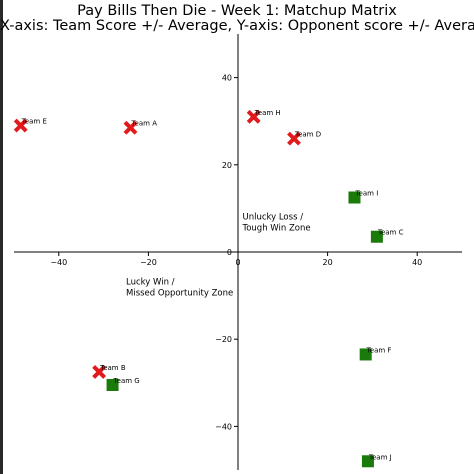  What do you see at coordinates (366, 194) in the screenshot?
I see `point-label: Team I` at bounding box center [366, 194].